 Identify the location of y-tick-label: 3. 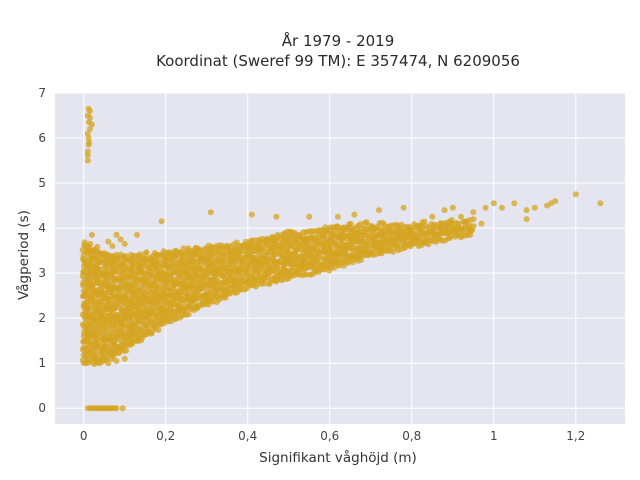
(42, 273).